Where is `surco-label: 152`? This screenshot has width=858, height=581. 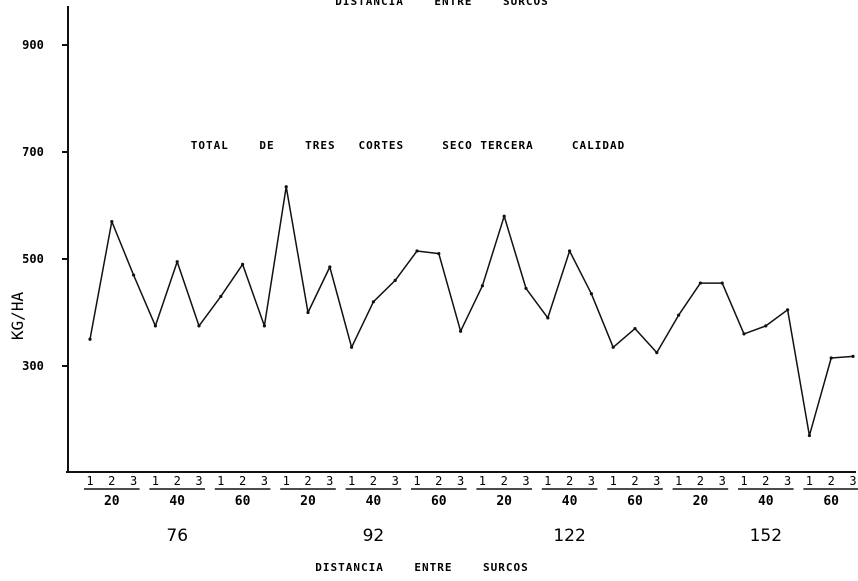
surco-label: 152 is located at coordinates (766, 536).